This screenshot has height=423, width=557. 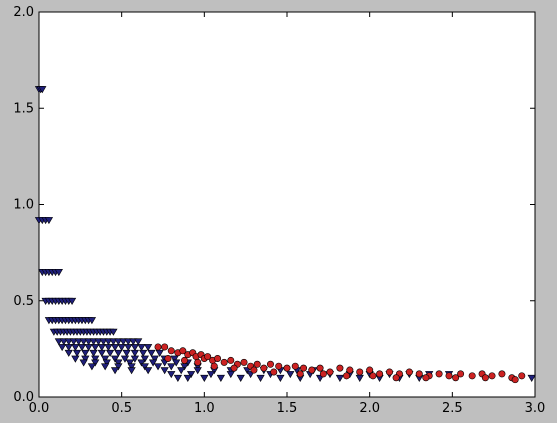 I want to click on x-tick-label: 2.0, so click(x=369, y=408).